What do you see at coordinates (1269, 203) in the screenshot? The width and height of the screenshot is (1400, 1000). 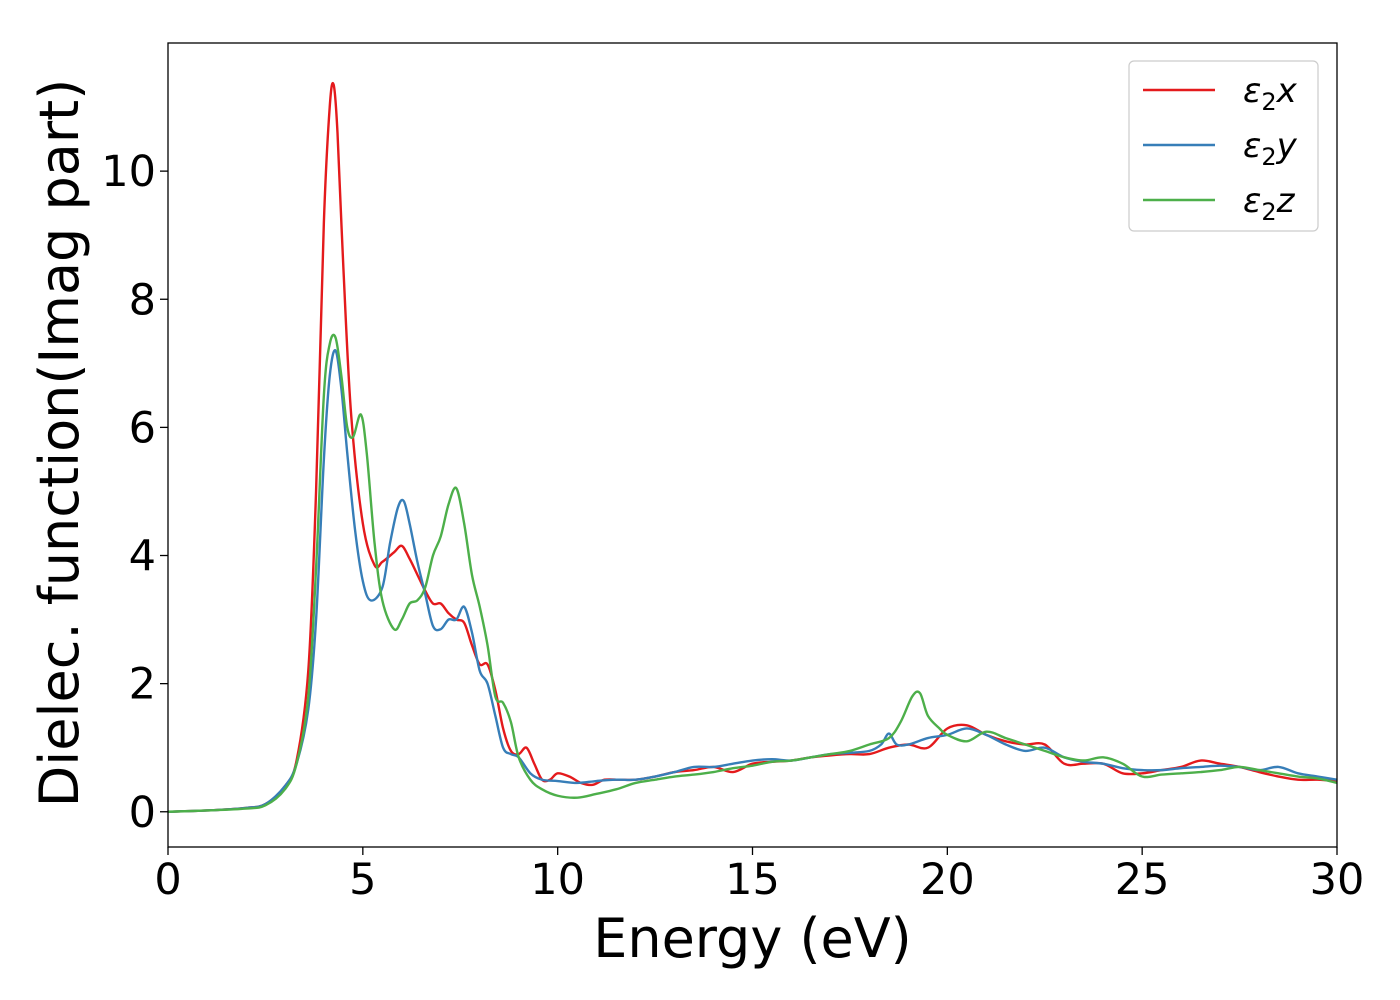 I see `legend-label-z: ε2z` at bounding box center [1269, 203].